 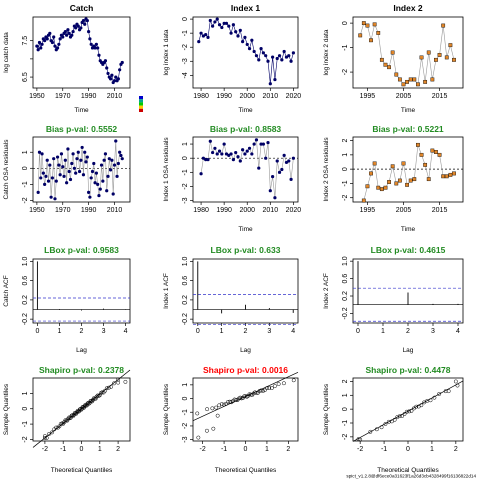 What do you see at coordinates (407, 370) in the screenshot?
I see `panel-title: Shapiro p-val: 0.4478` at bounding box center [407, 370].